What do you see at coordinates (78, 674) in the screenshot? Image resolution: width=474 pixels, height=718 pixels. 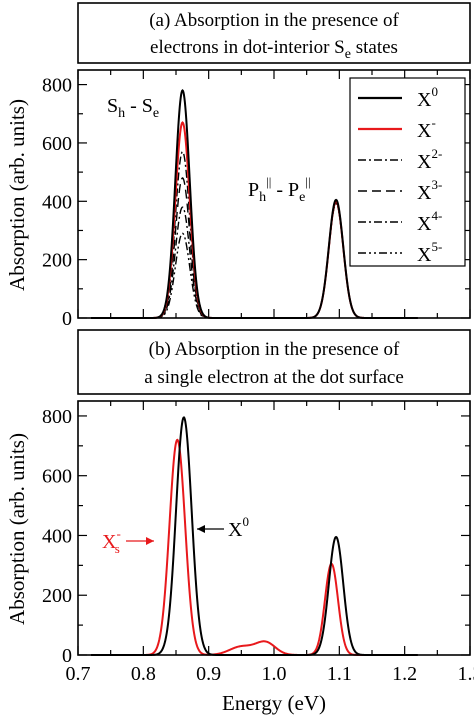 I see `panel-b-xtick-label-0: 0.7` at bounding box center [78, 674].